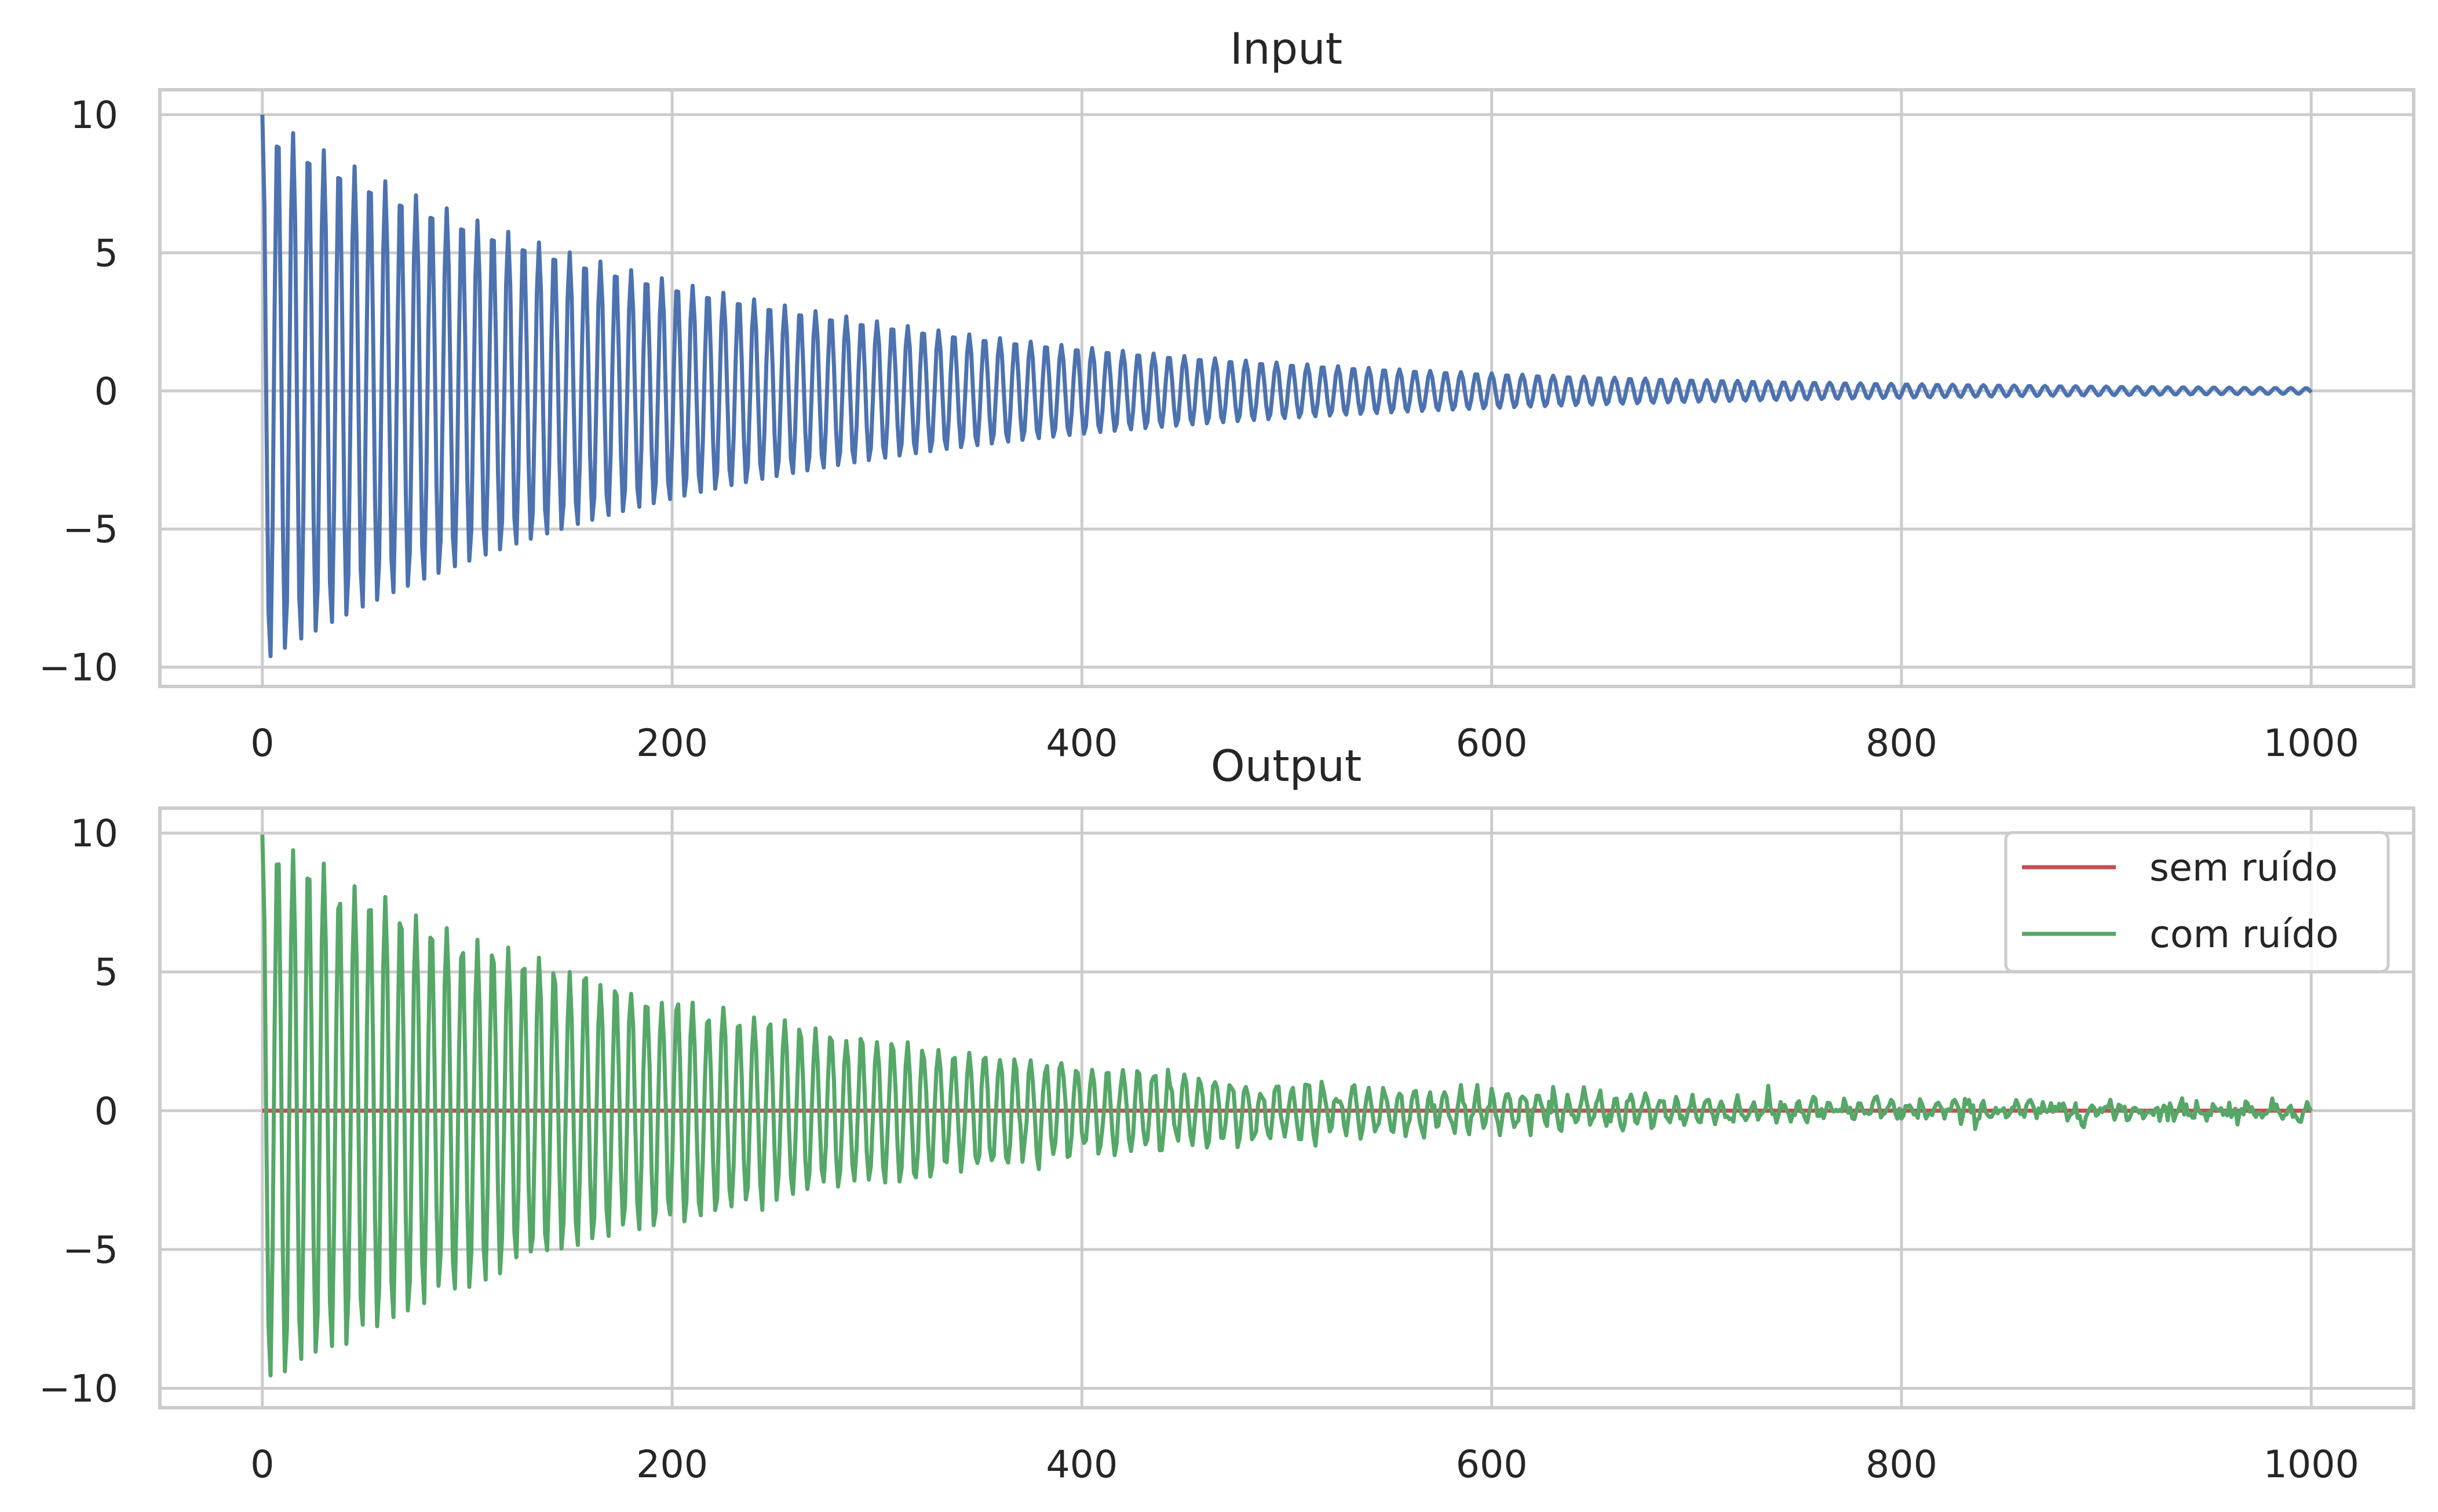 This screenshot has height=1512, width=2438. Describe the element at coordinates (2244, 935) in the screenshot. I see `legend-label-com-ruido: com ruído` at that location.